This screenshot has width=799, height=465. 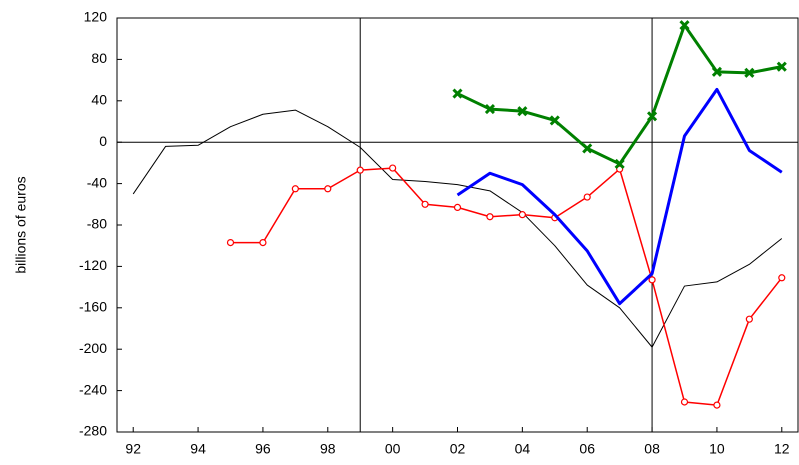 What do you see at coordinates (198, 449) in the screenshot?
I see `x-tick-label: 94` at bounding box center [198, 449].